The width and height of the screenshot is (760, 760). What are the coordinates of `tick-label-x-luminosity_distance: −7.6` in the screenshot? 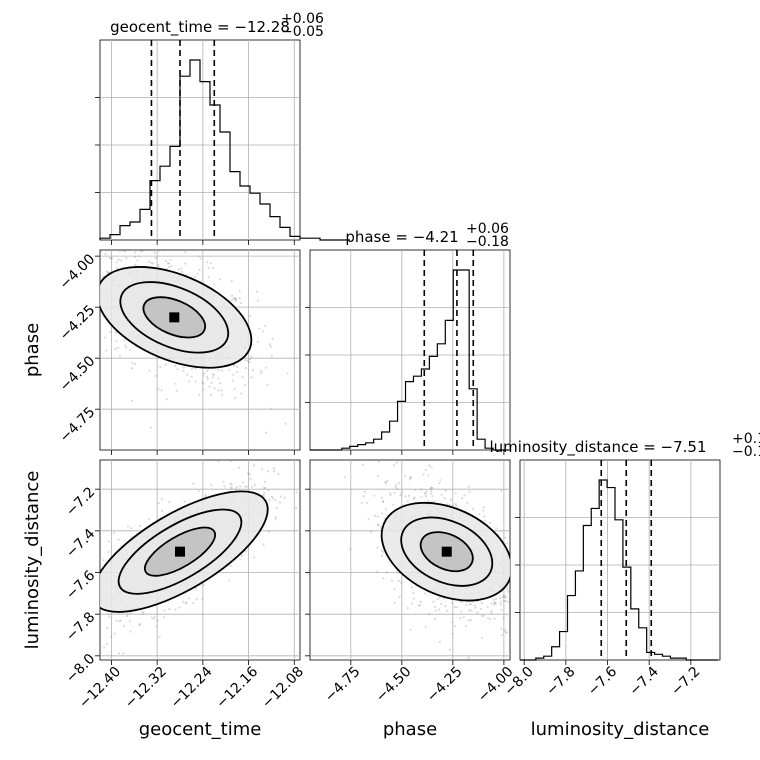 It's located at (602, 681).